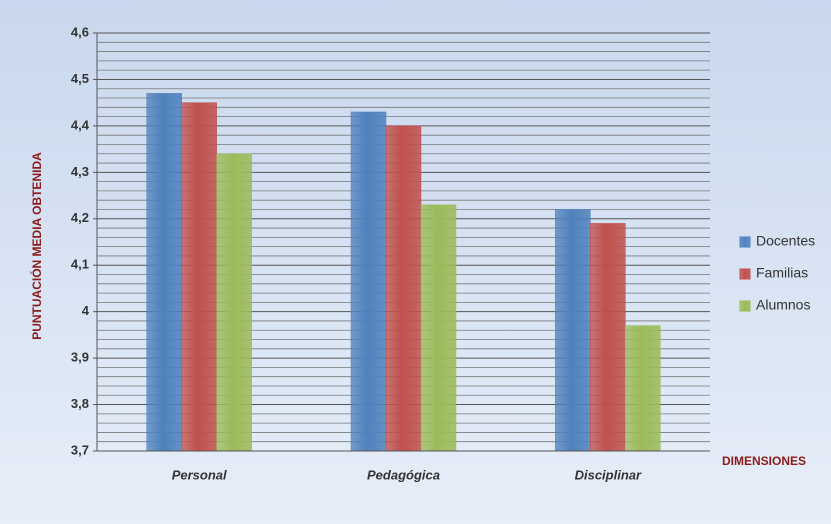  What do you see at coordinates (80, 264) in the screenshot?
I see `y-tick-label: 4,1` at bounding box center [80, 264].